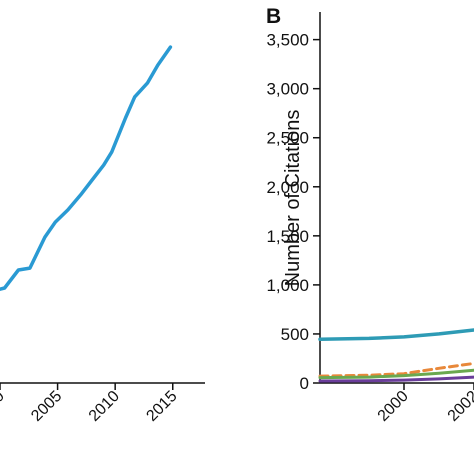 This screenshot has height=474, width=474. I want to click on y-tick-label: 1,500, so click(287, 236).